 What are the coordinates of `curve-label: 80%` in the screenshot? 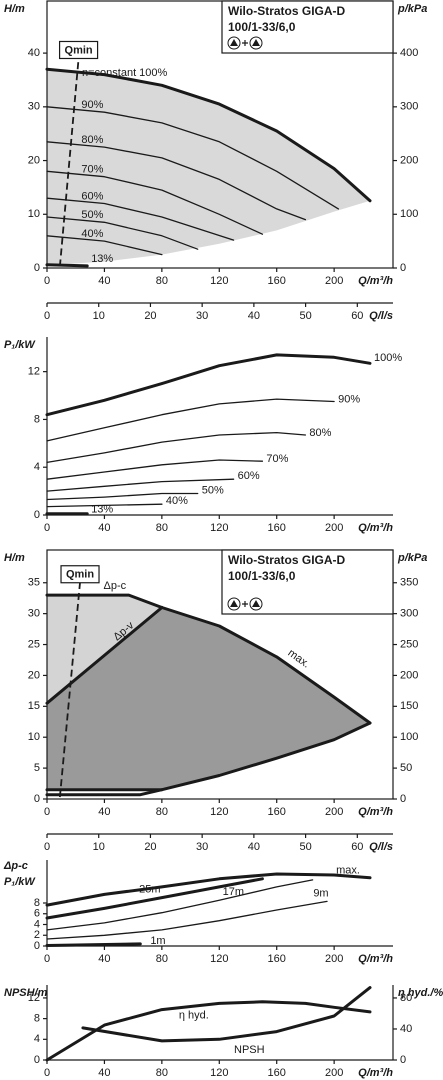 It's located at (320, 433).